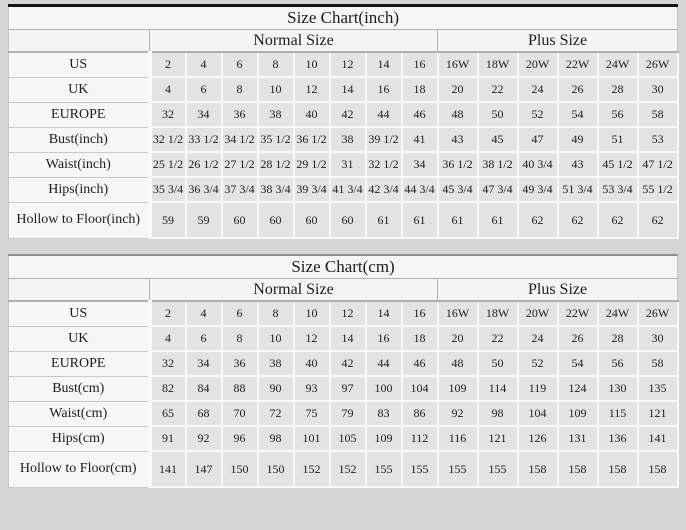  Describe the element at coordinates (657, 164) in the screenshot. I see `size-cell: 47 1/2` at that location.